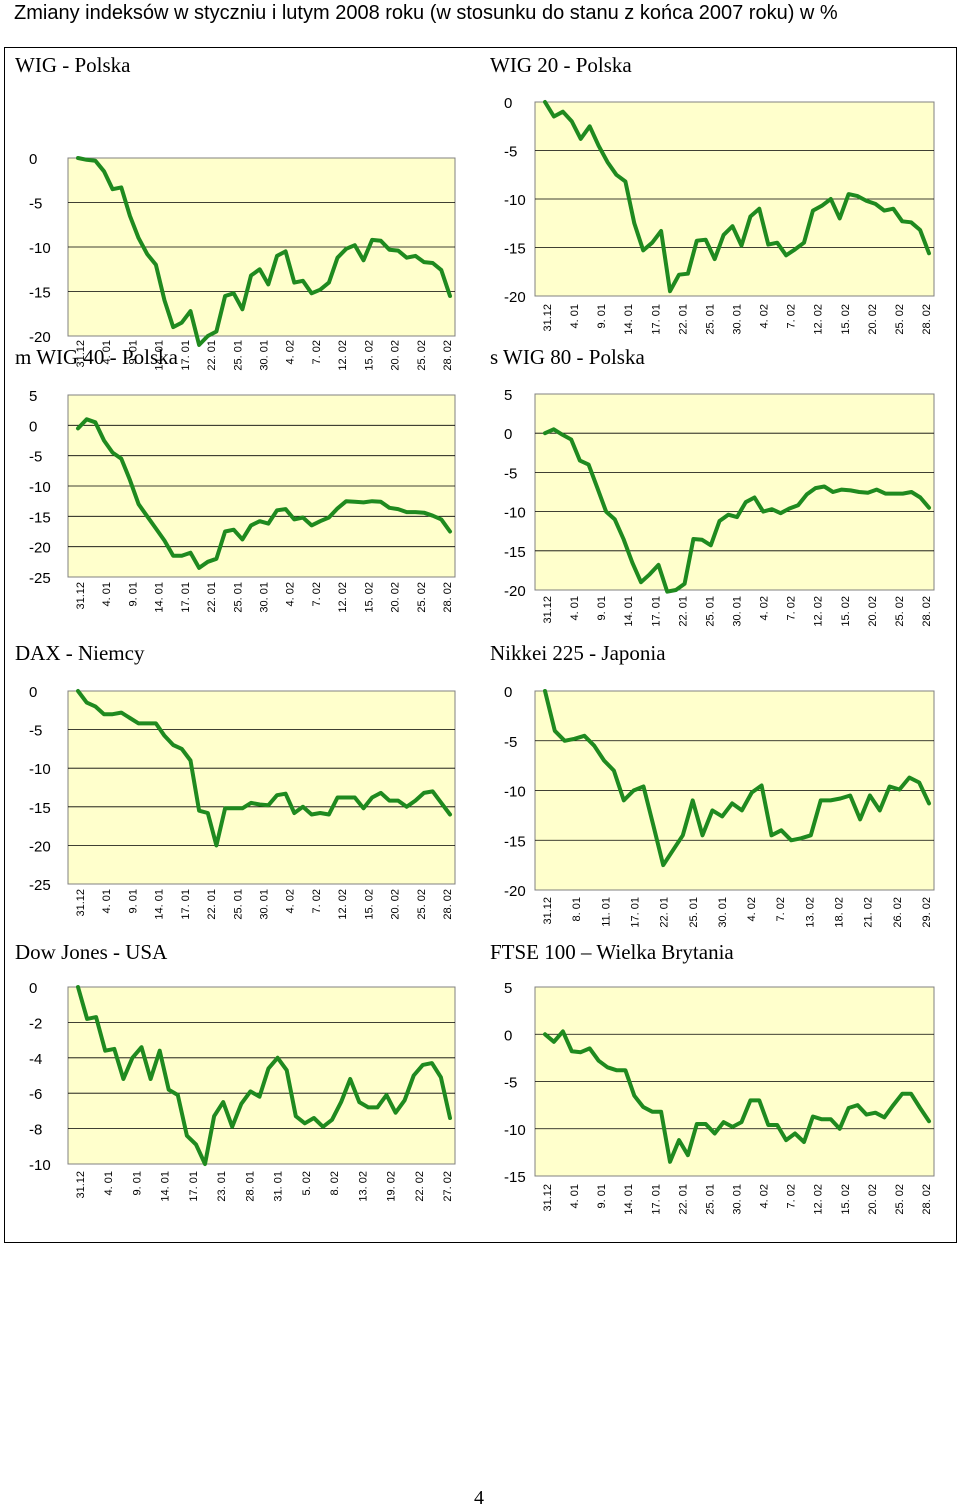  Describe the element at coordinates (96, 357) in the screenshot. I see `chart-title: m WIG 40 - Polska` at that location.